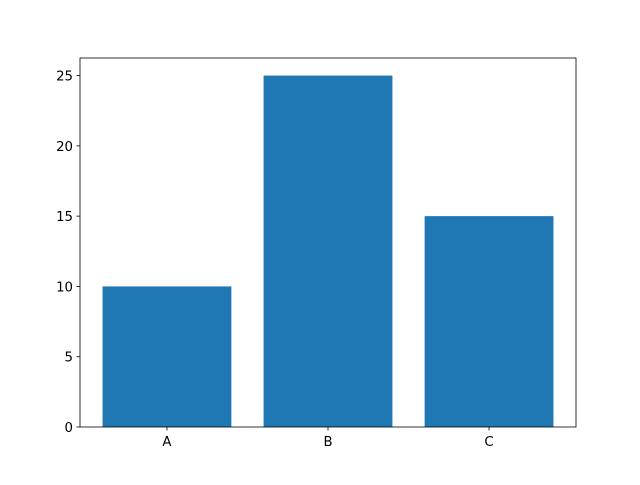 The image size is (640, 485). Describe the element at coordinates (166, 442) in the screenshot. I see `x-tick-label: A` at that location.